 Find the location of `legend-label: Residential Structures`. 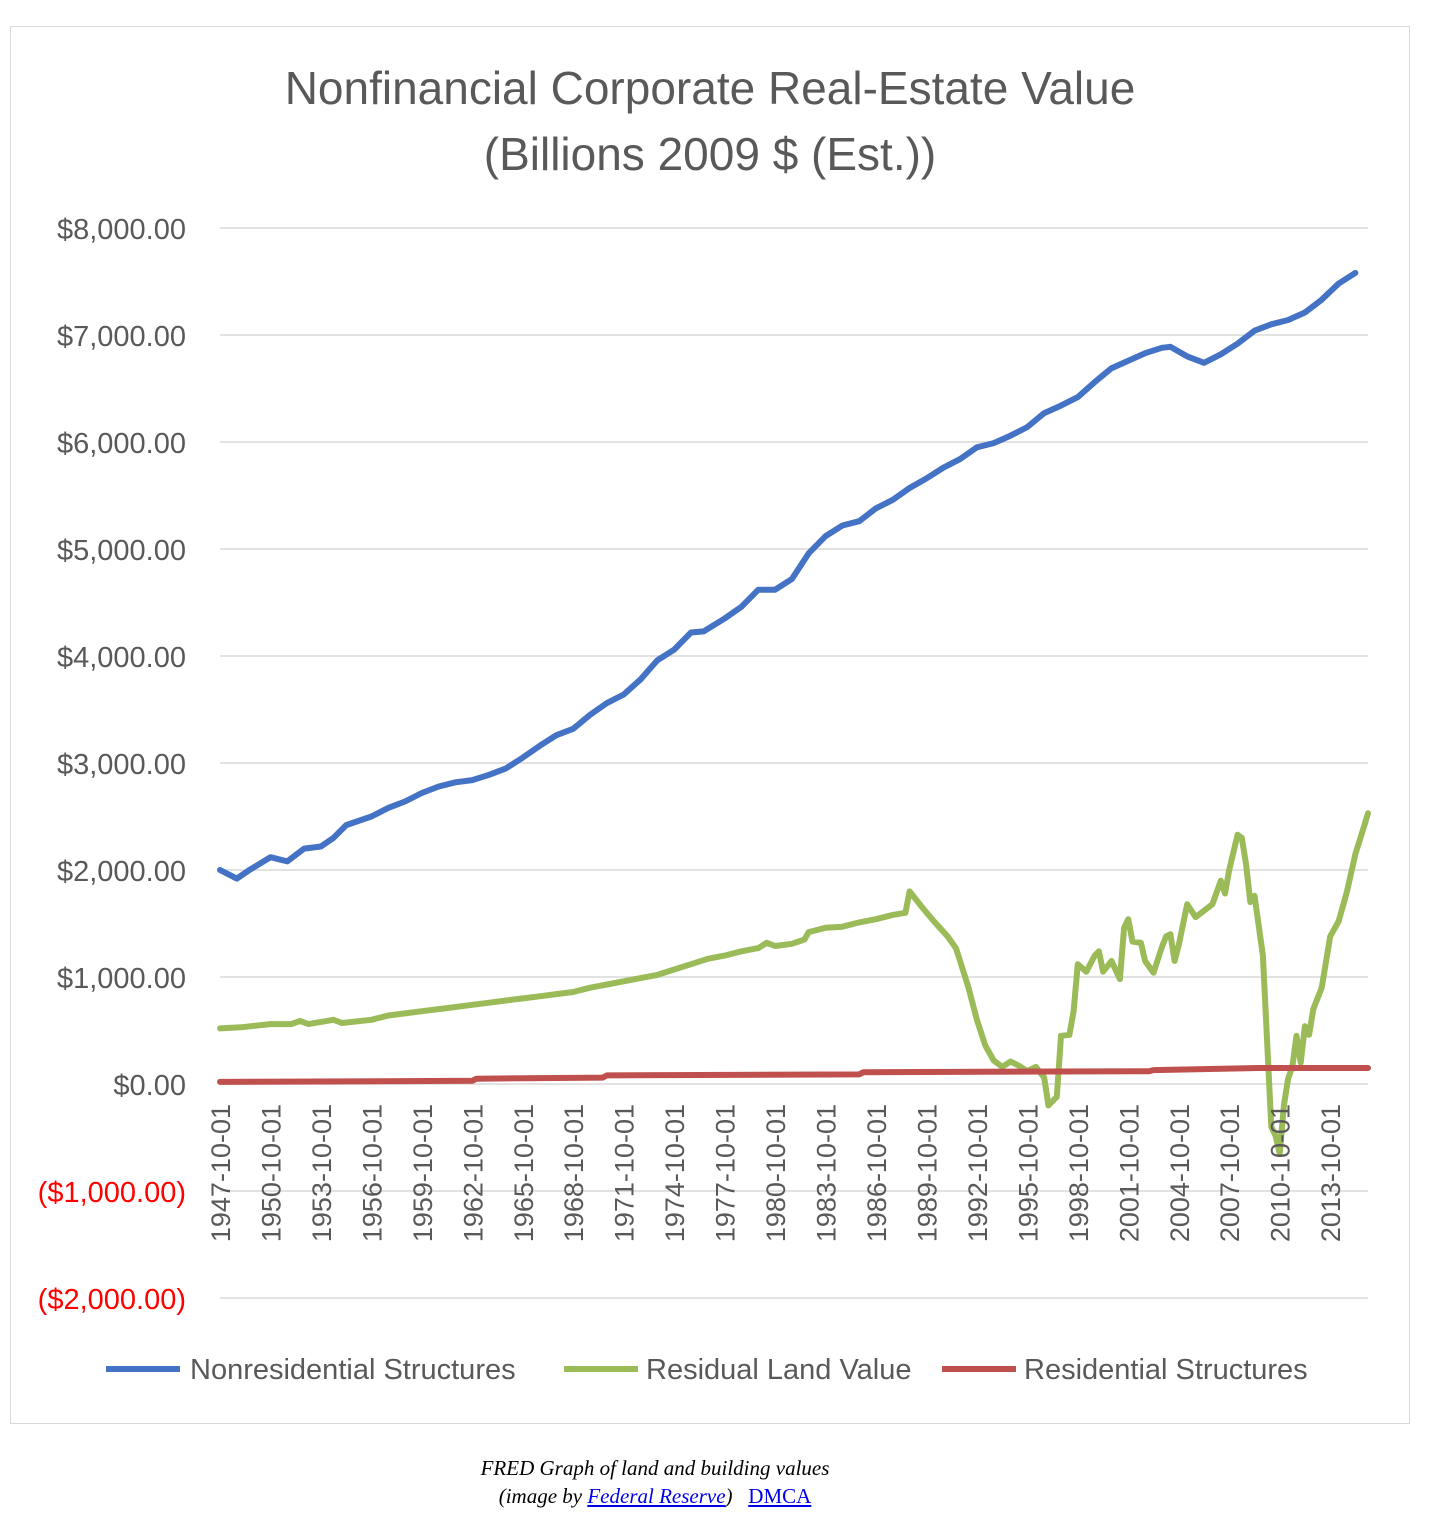

legend-label: Residential Structures is located at coordinates (1166, 1370).